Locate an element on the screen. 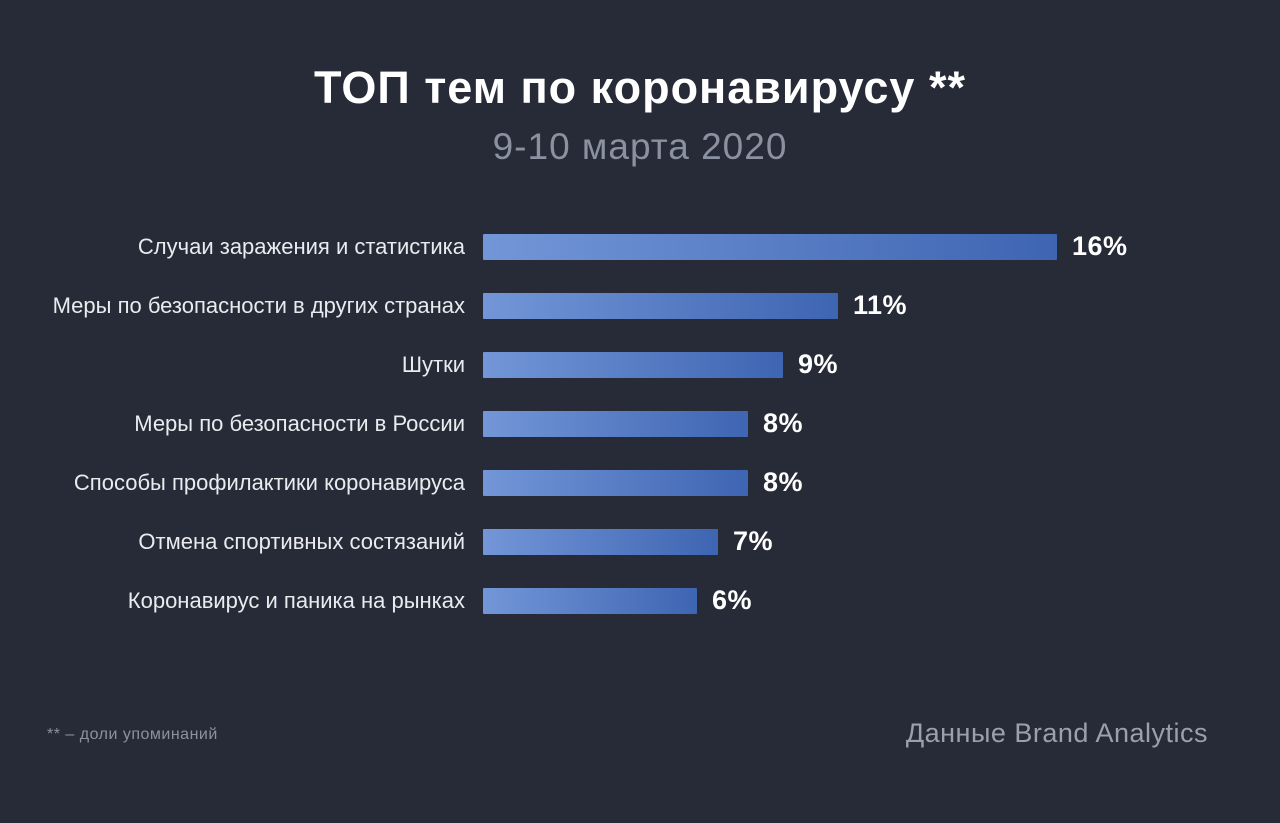 This screenshot has width=1280, height=823. category-label: Случаи заражения и статистика is located at coordinates (301, 246).